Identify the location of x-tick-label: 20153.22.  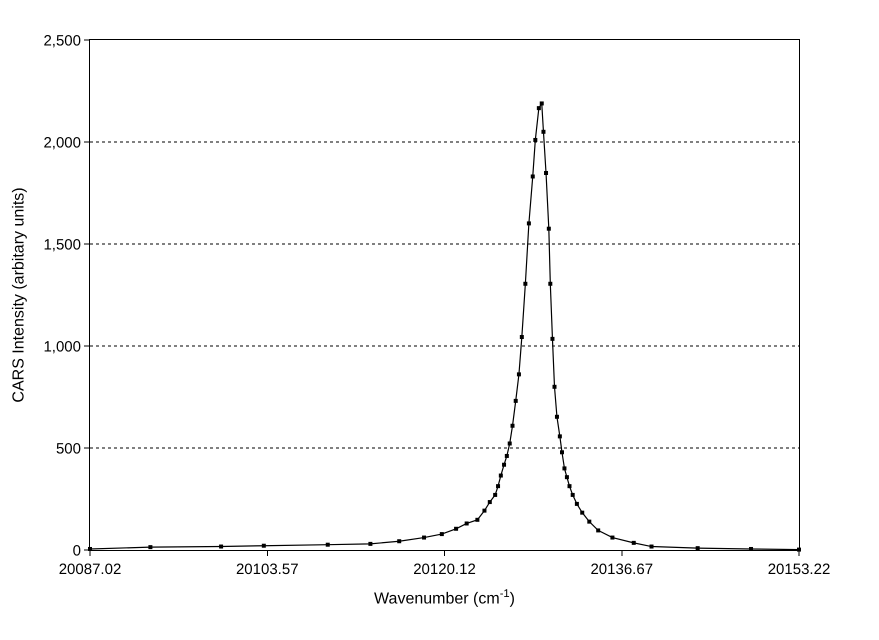
(799, 569).